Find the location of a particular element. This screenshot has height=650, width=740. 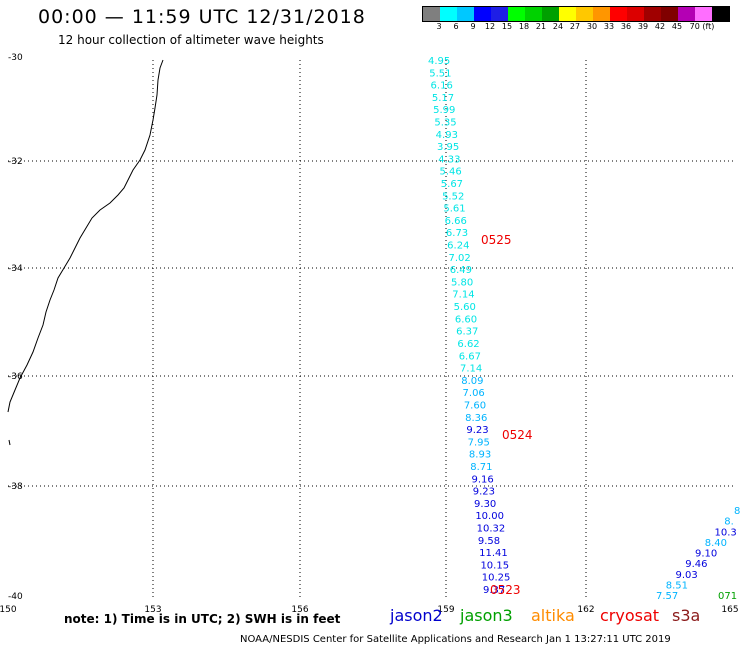

wave-height-label: 10.00 is located at coordinates (489, 516).